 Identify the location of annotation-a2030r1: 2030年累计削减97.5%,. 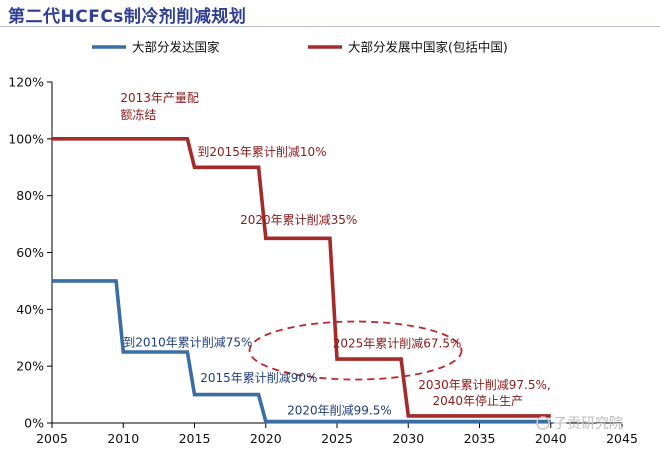
(484, 385).